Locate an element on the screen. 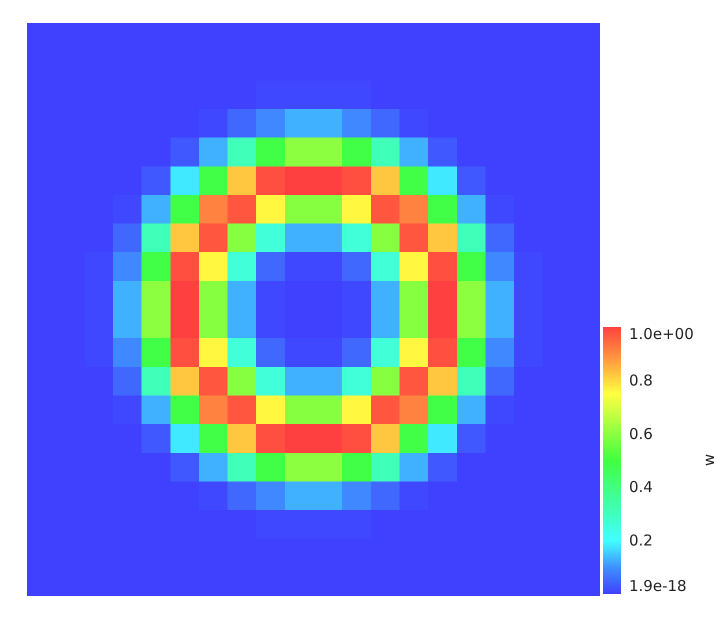 The height and width of the screenshot is (626, 724). color-bar-label: 1.9e-18 is located at coordinates (658, 586).